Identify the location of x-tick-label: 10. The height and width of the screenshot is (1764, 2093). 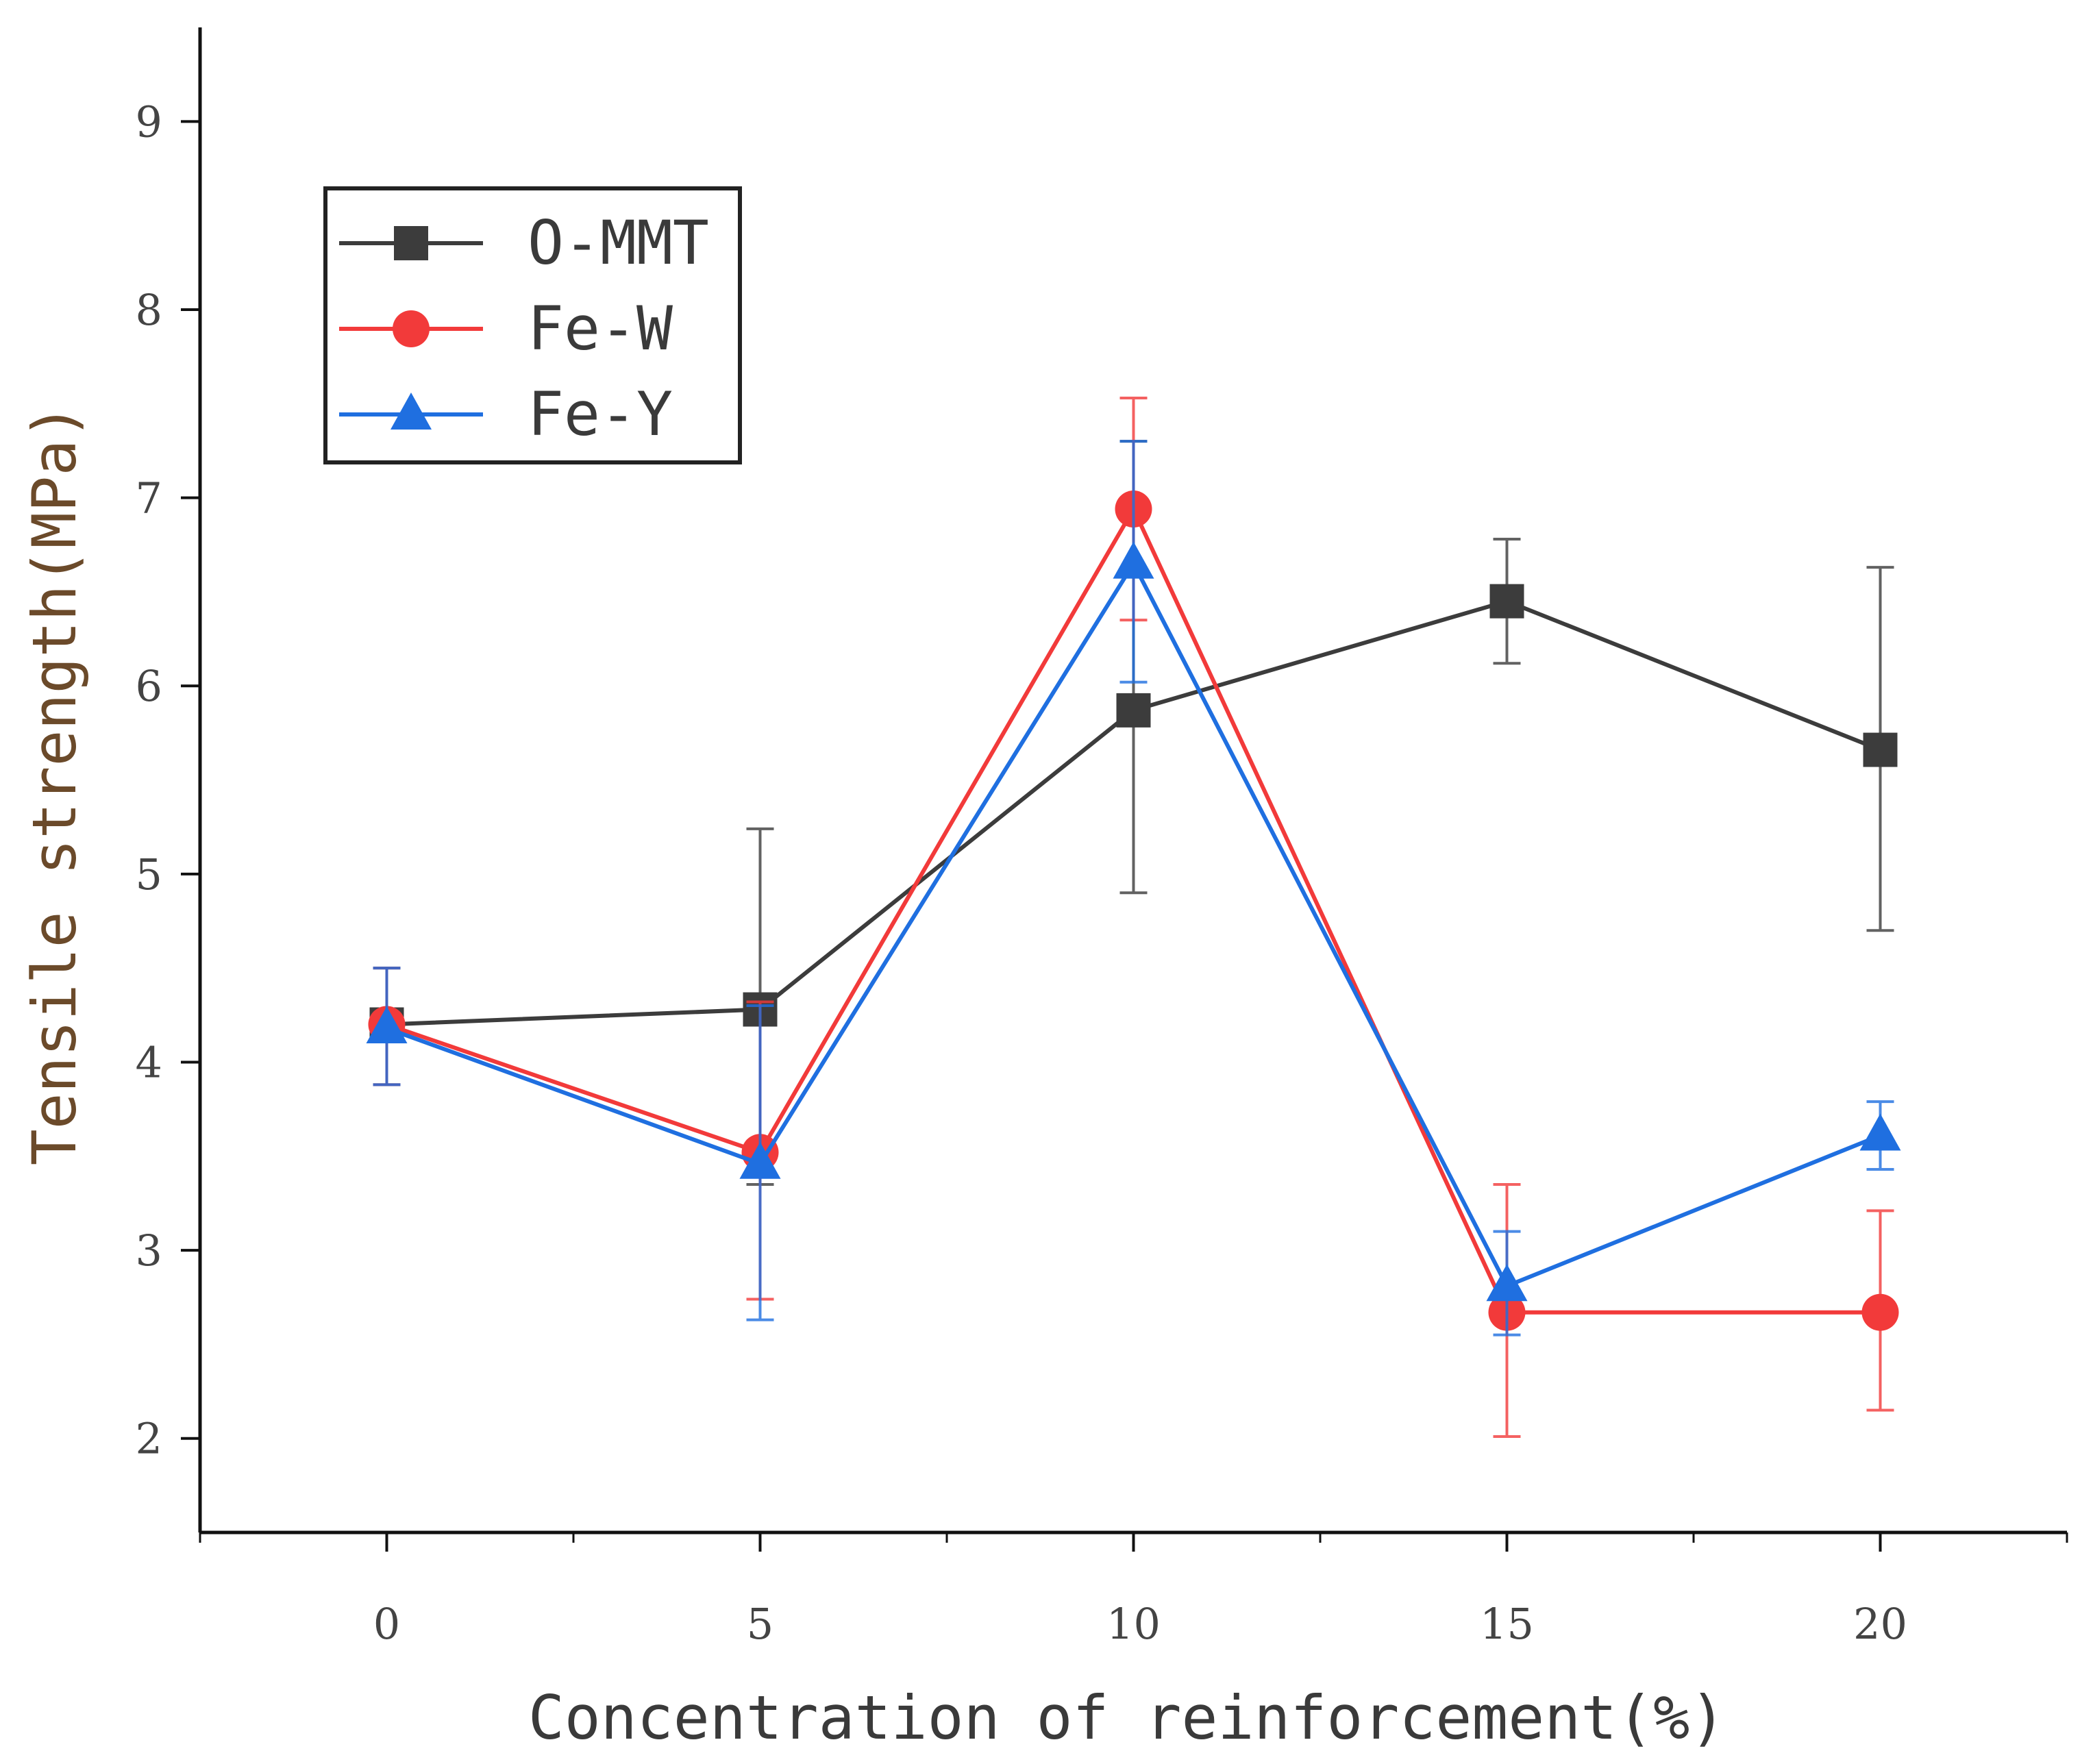
(1133, 1624).